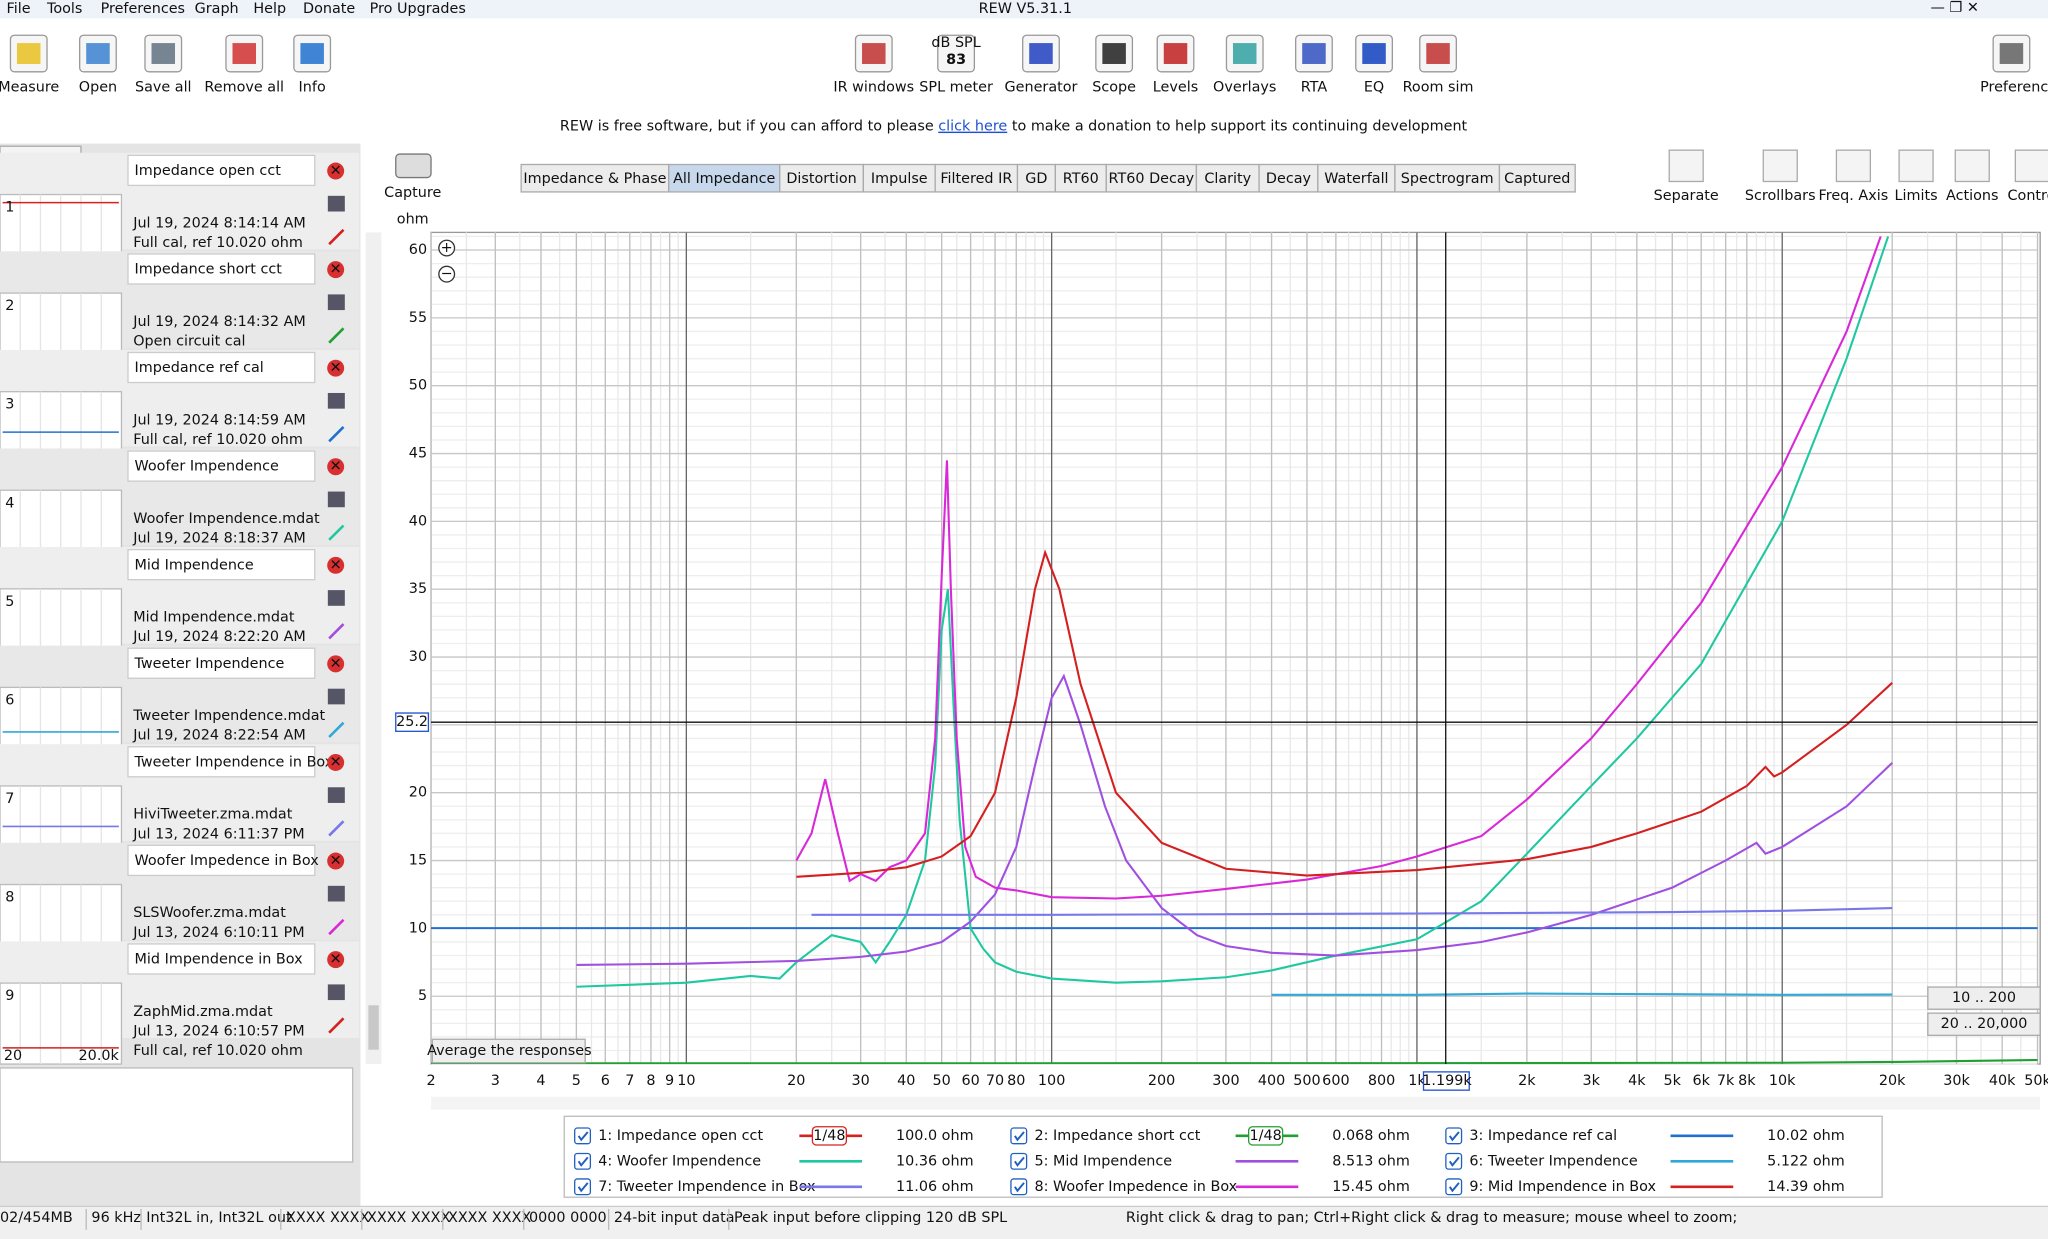  I want to click on h-scrollbar, so click(1236, 1103).